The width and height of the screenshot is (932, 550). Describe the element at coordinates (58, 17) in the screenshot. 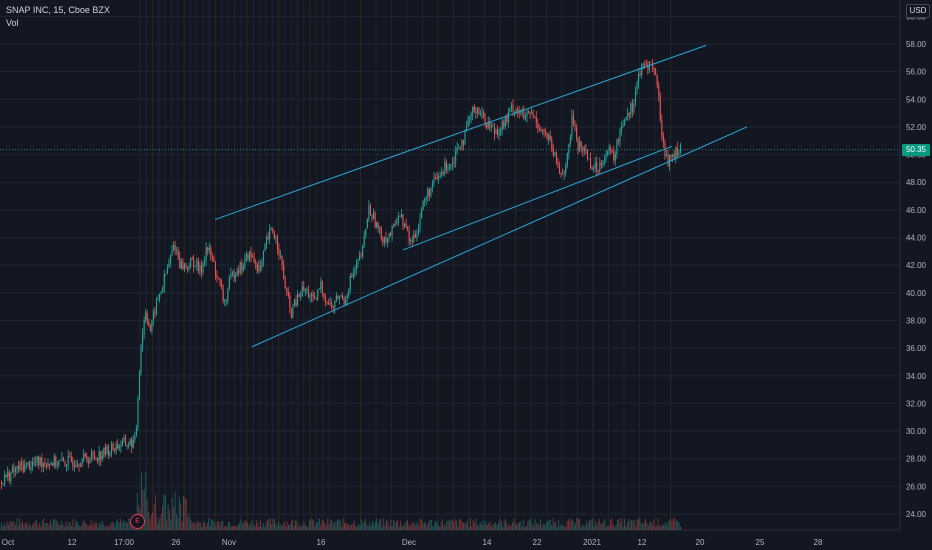

I see `chart-legend: SNAP INC, 15, Cboe BZX Vol` at that location.